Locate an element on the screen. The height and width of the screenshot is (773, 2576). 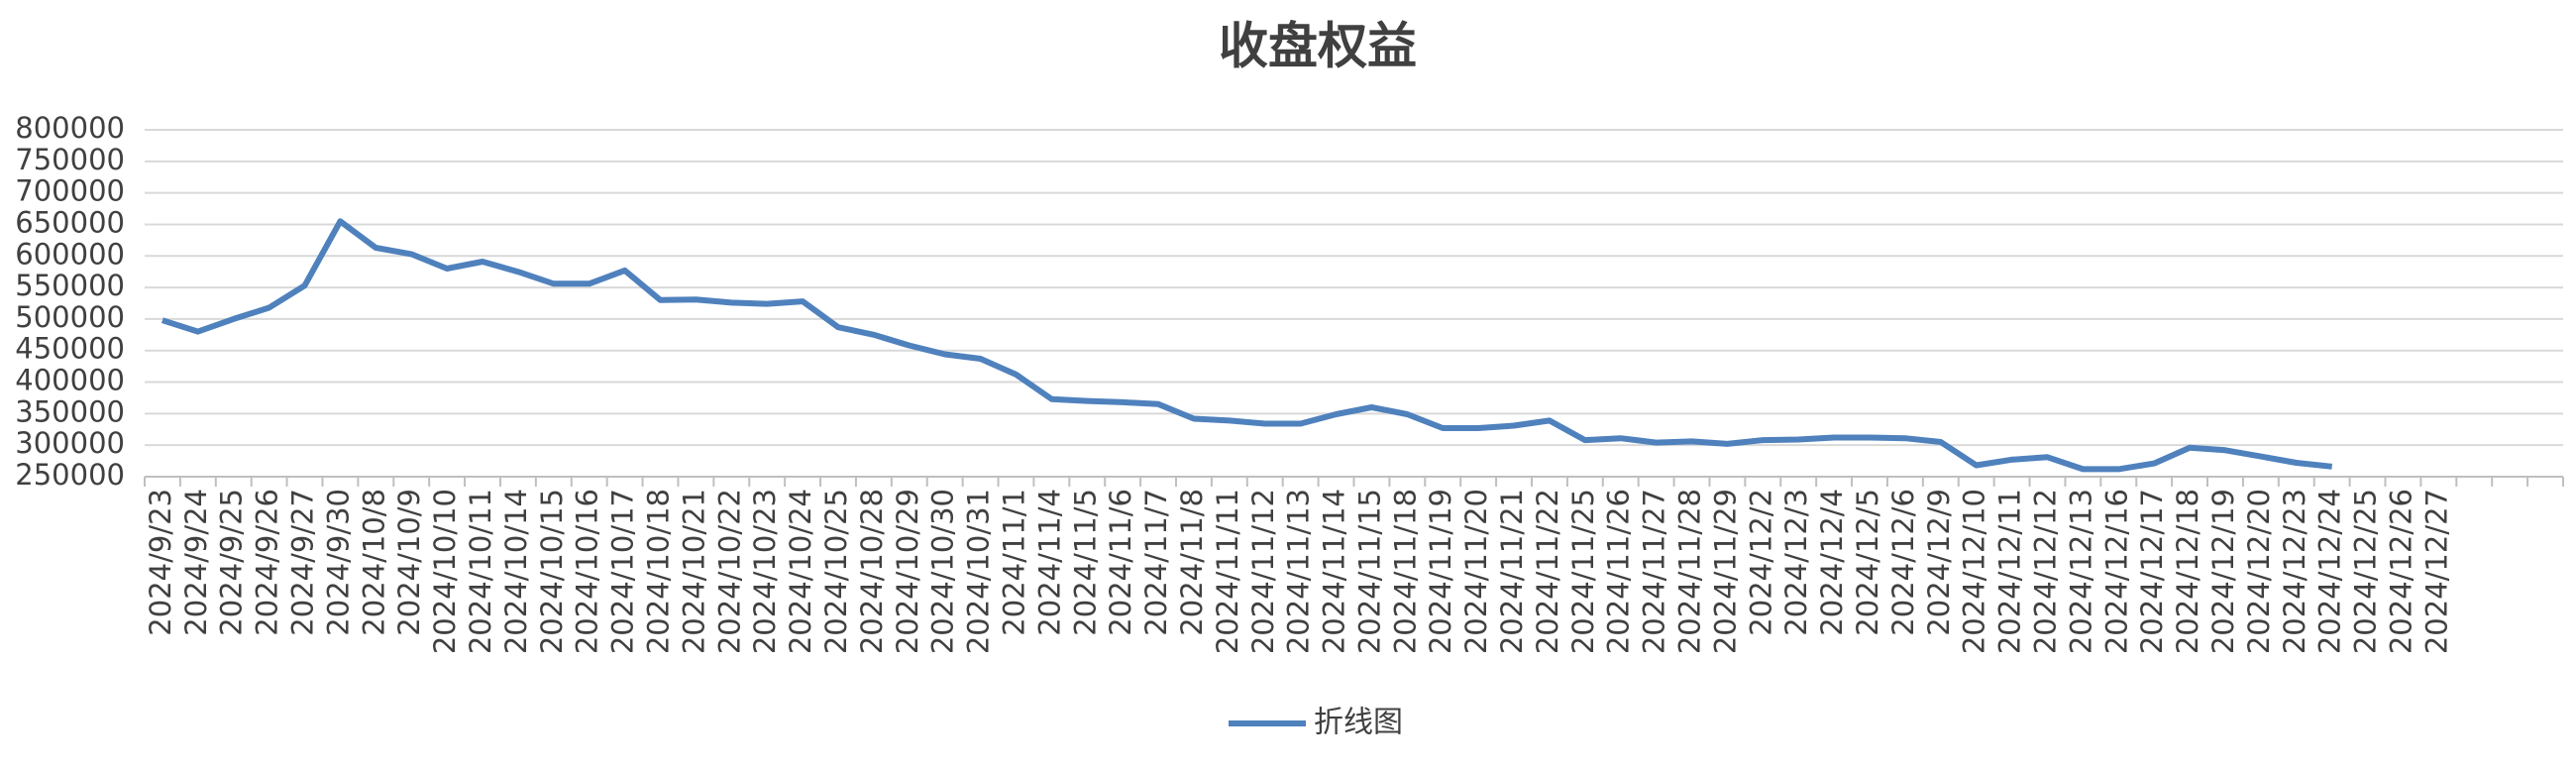
x-tick-label: 2024/11/26 is located at coordinates (1619, 571).